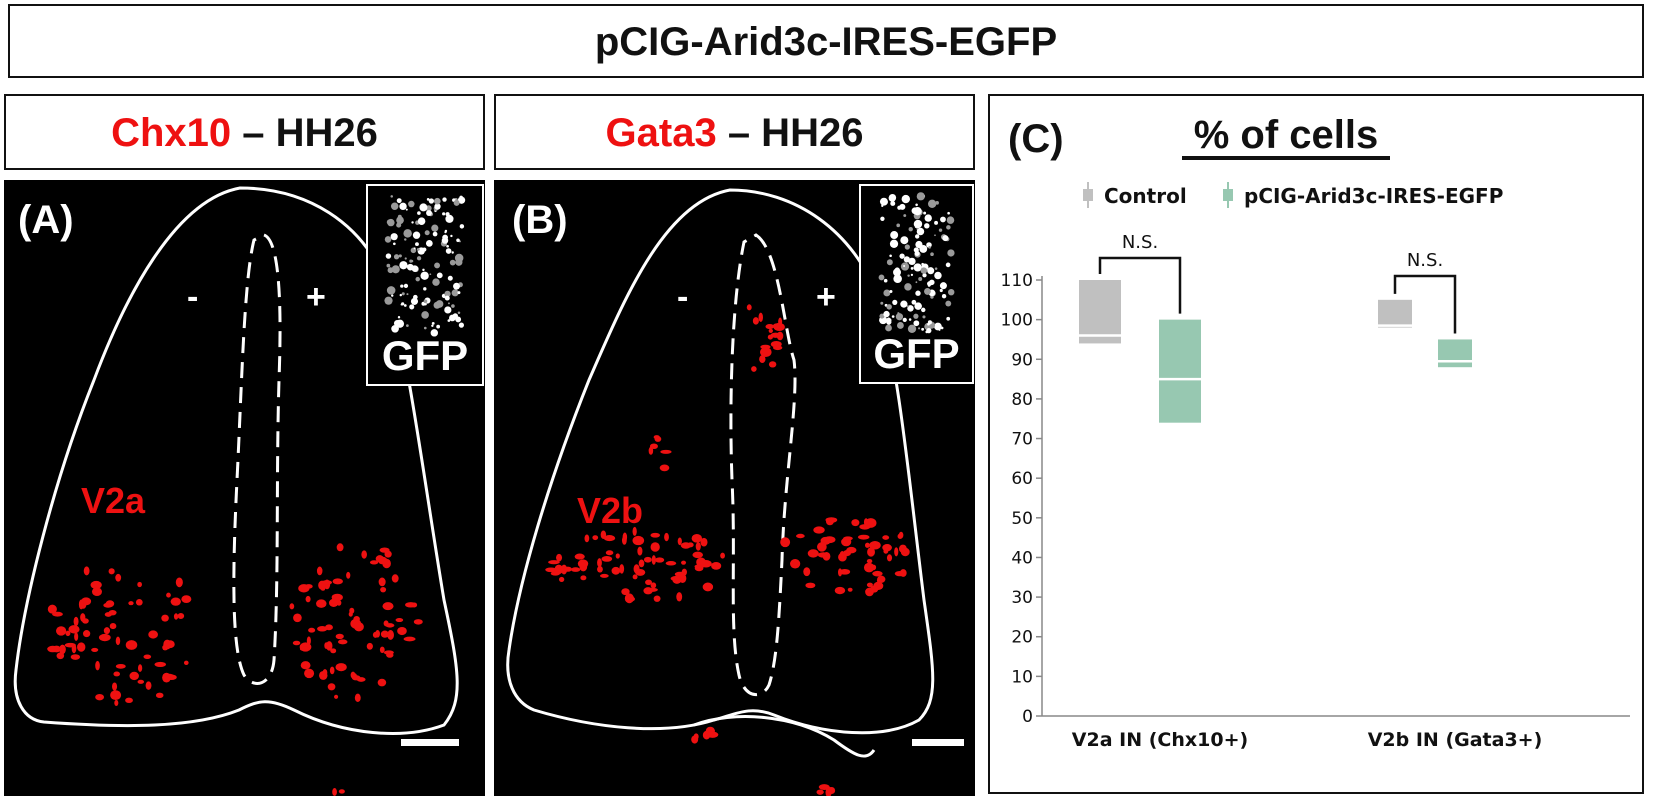 This screenshot has width=1653, height=805. What do you see at coordinates (1022, 360) in the screenshot?
I see `y-tick-label: 90` at bounding box center [1022, 360].